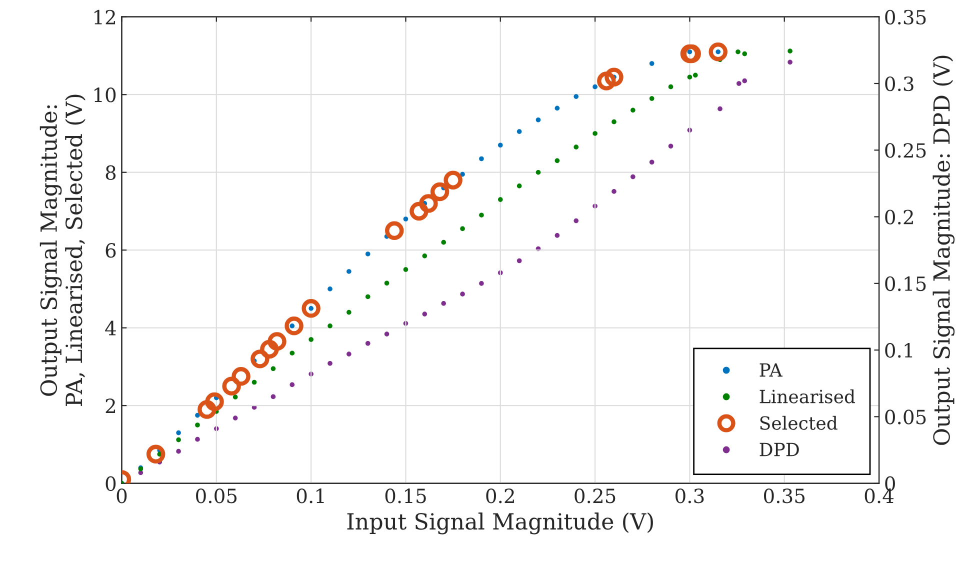  I want to click on y2-axis-title: Output Signal Magnitude: DPD (V), so click(943, 250).